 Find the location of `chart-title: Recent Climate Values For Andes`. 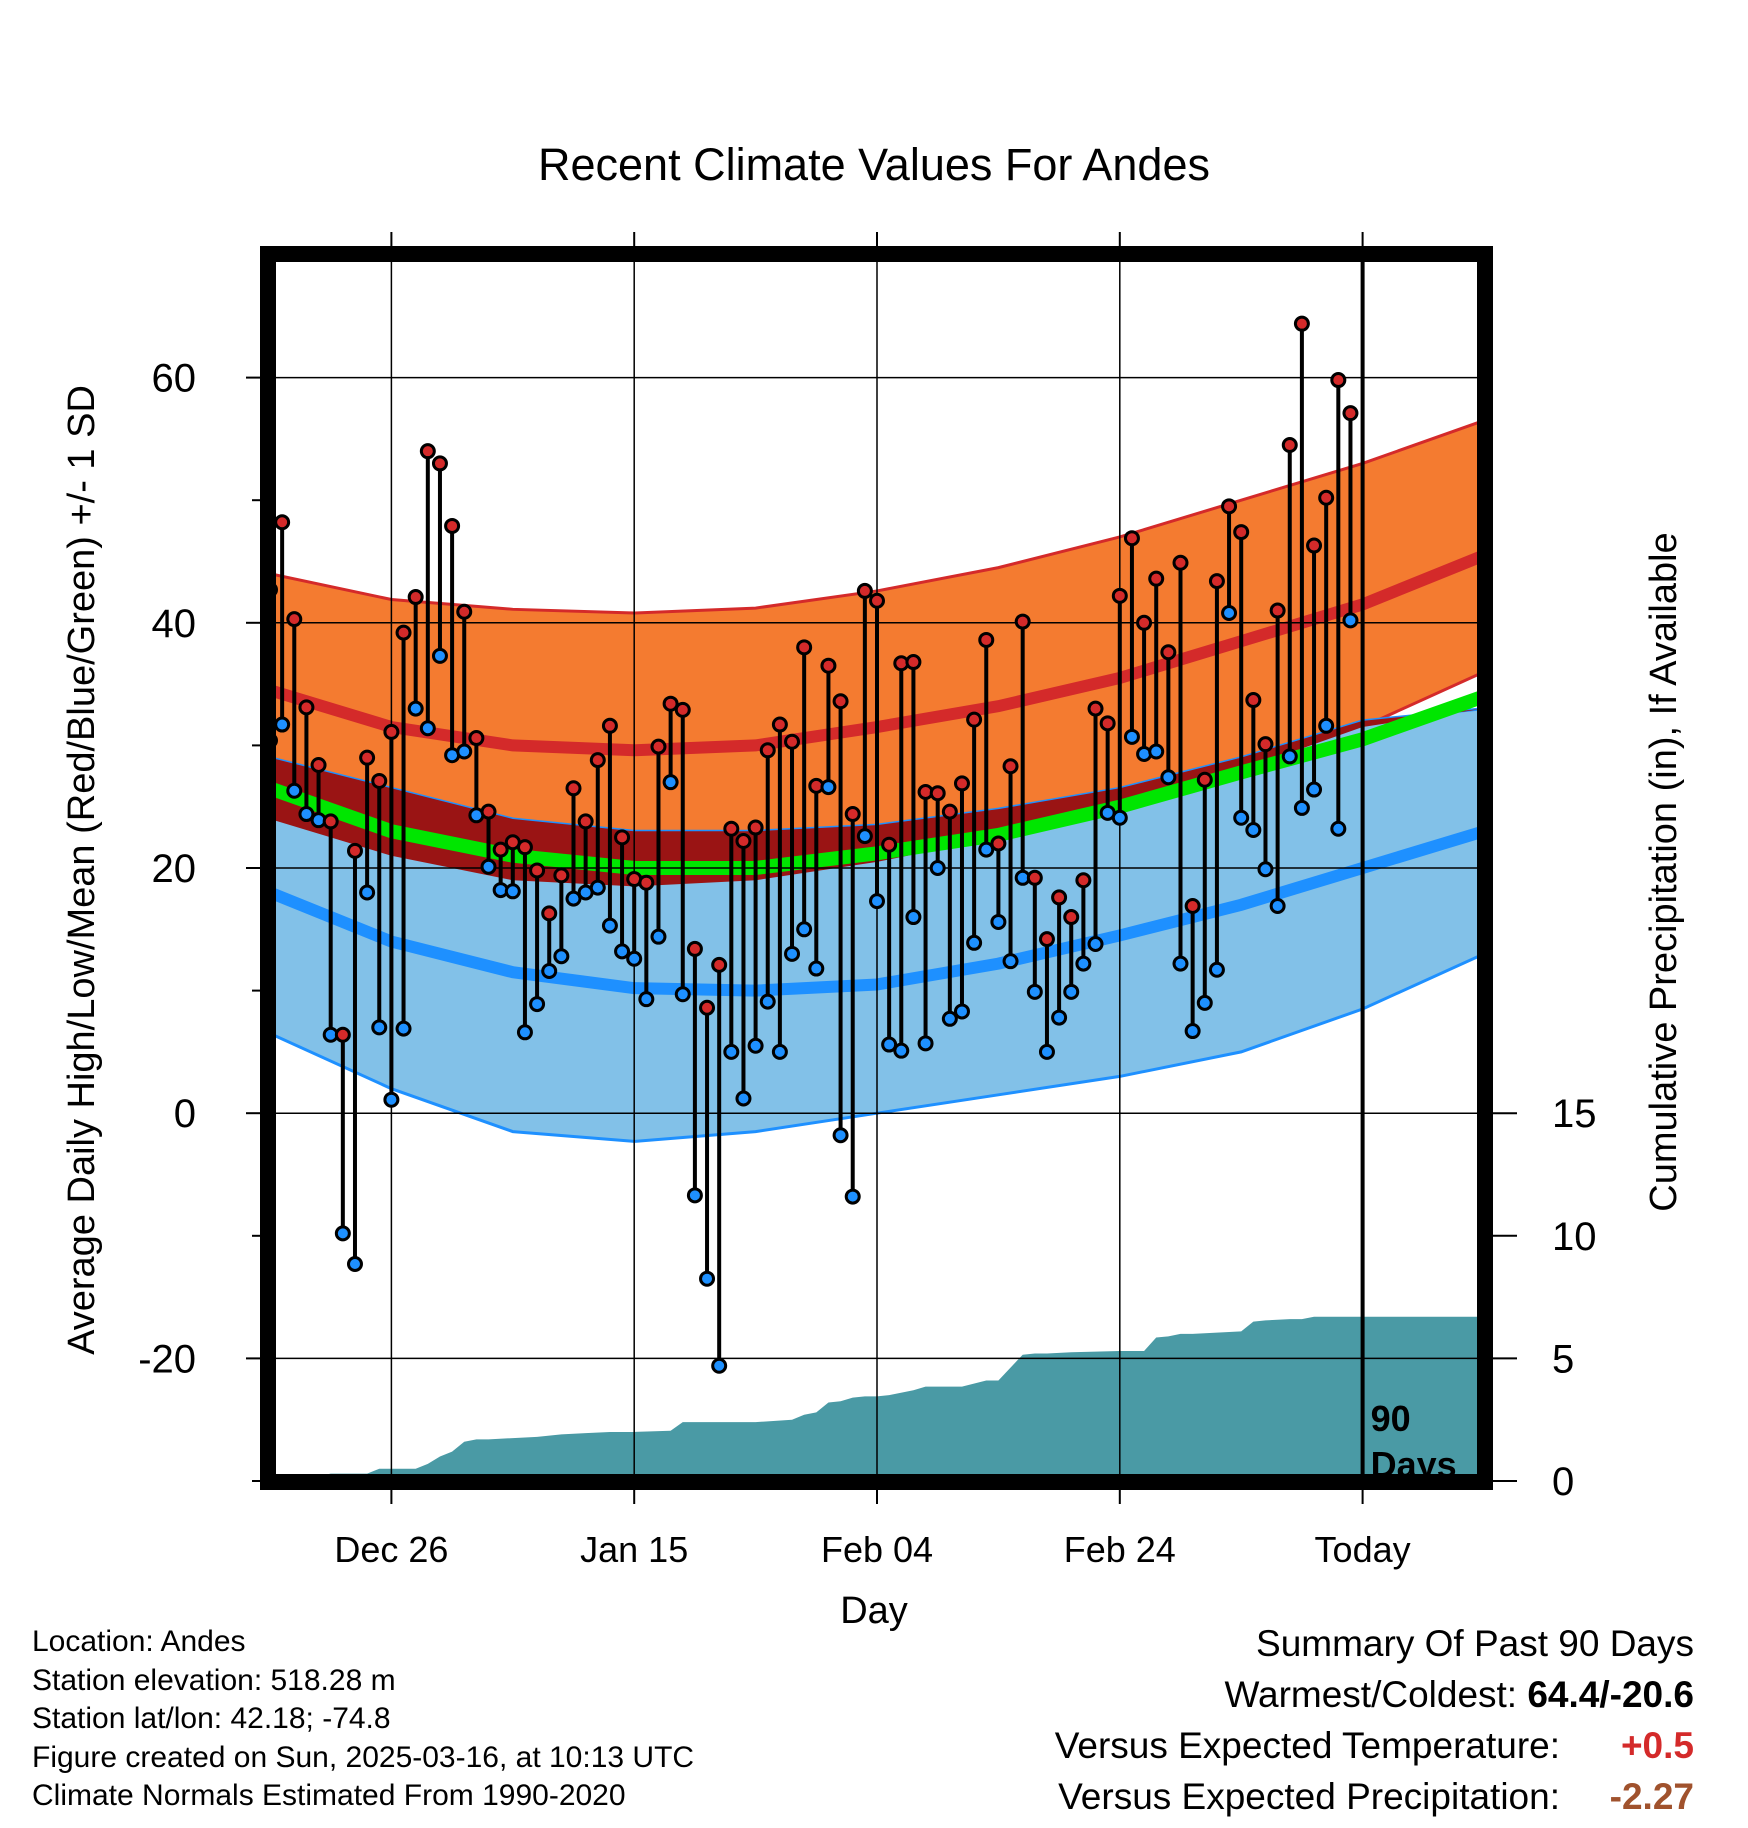

chart-title: Recent Climate Values For Andes is located at coordinates (874, 164).